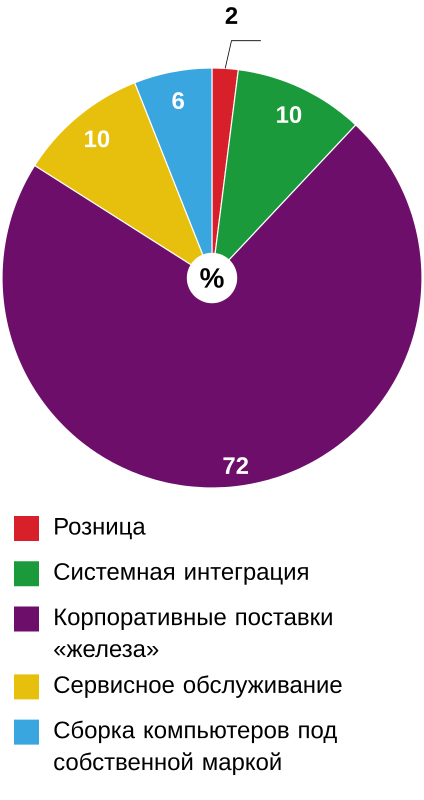 The width and height of the screenshot is (424, 800). I want to click on legend-label: Корпоративные поставки «железа», so click(193, 633).